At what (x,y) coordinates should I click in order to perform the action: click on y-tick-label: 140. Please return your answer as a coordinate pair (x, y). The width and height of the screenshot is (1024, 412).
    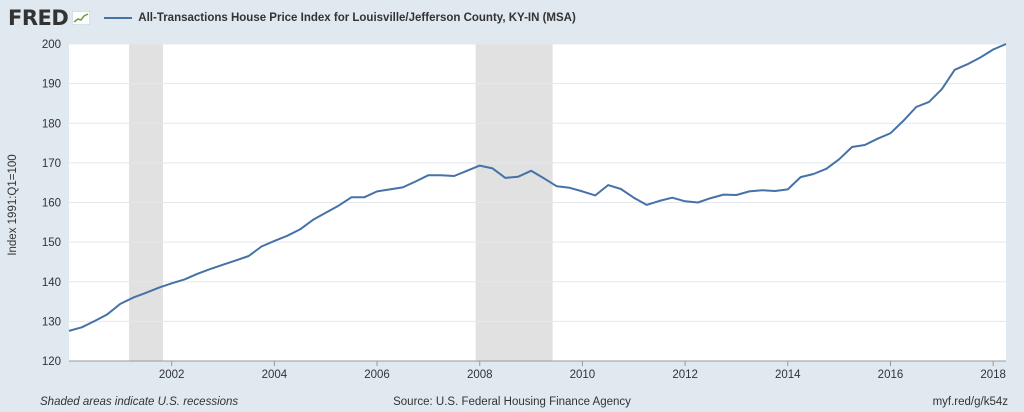
    Looking at the image, I should click on (51, 283).